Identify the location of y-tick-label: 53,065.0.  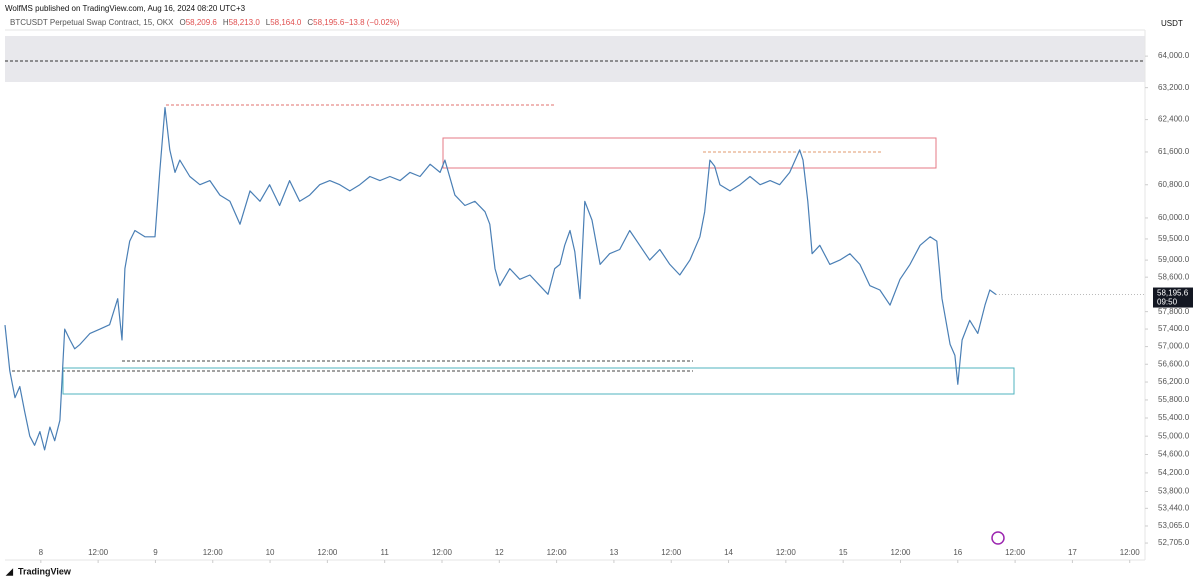
(1174, 525).